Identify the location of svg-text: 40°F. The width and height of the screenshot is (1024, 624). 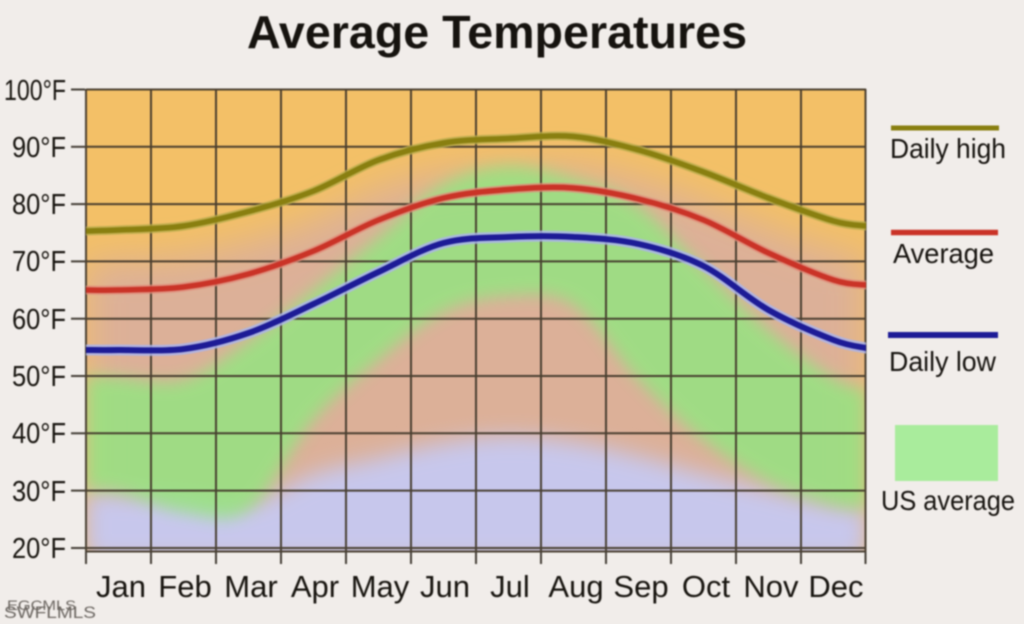
(39, 434).